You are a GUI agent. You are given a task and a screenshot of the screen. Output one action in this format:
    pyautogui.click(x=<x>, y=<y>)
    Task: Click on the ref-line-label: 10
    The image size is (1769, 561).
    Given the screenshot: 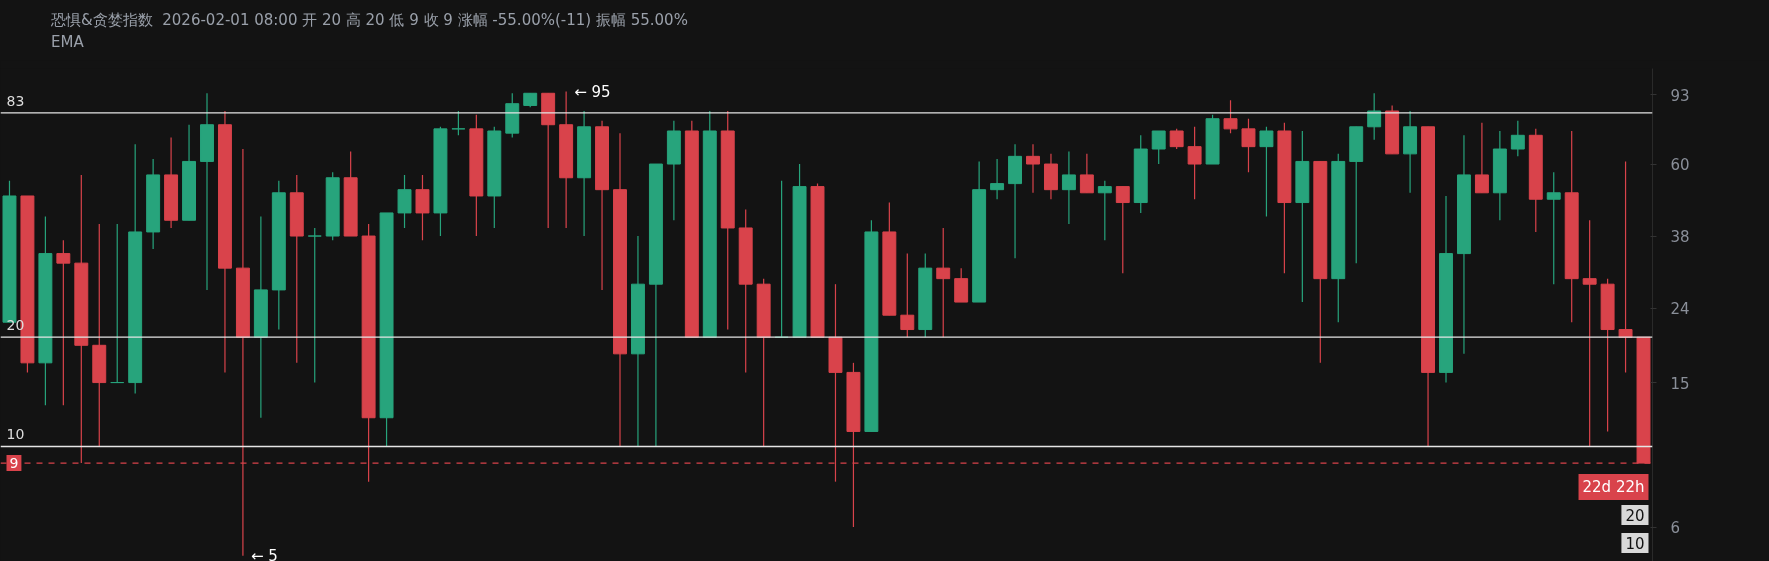 What is the action you would take?
    pyautogui.click(x=15, y=434)
    